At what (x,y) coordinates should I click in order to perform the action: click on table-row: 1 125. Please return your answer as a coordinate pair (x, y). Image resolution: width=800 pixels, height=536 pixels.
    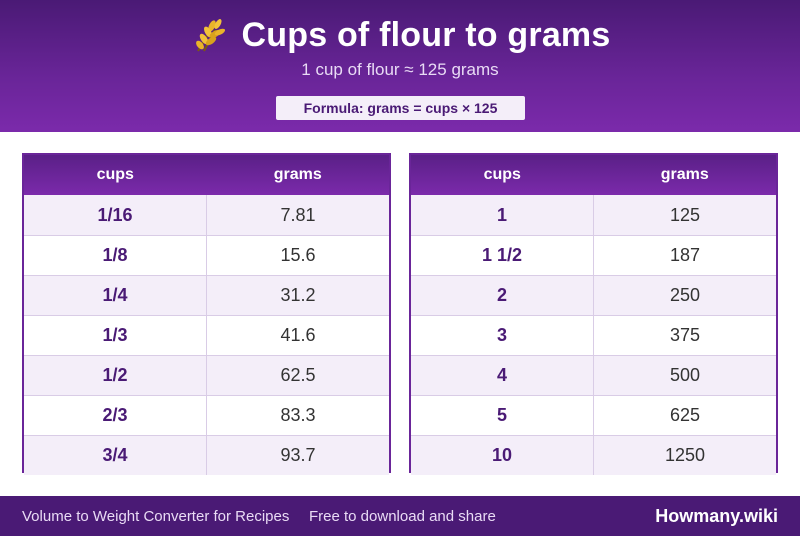
    Looking at the image, I should click on (593, 215).